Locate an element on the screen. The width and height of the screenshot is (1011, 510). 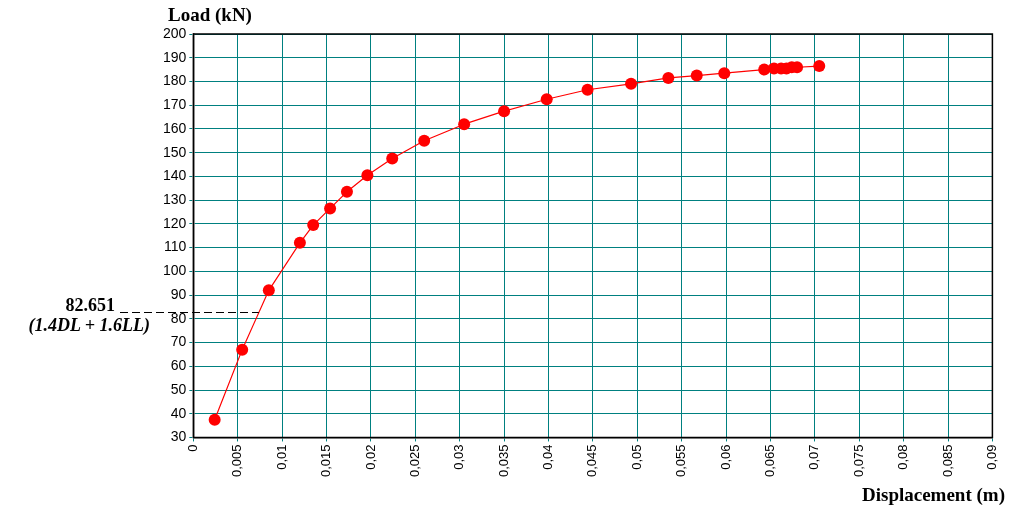
y-tick-label: 110 is located at coordinates (175, 246).